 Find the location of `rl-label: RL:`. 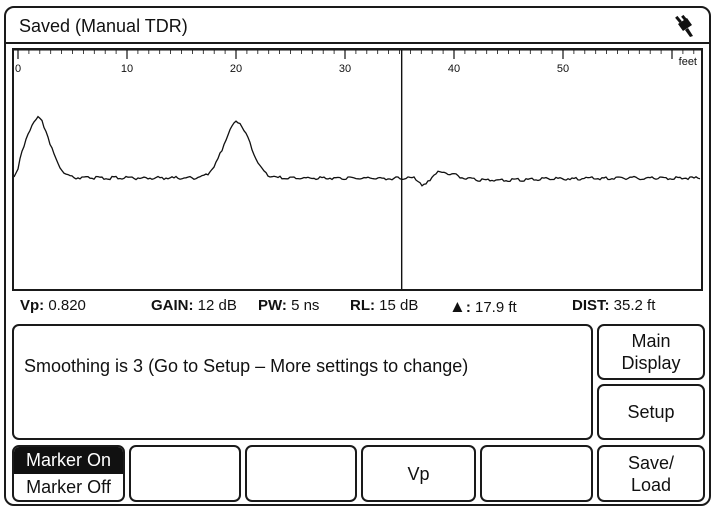

rl-label: RL: is located at coordinates (362, 305).